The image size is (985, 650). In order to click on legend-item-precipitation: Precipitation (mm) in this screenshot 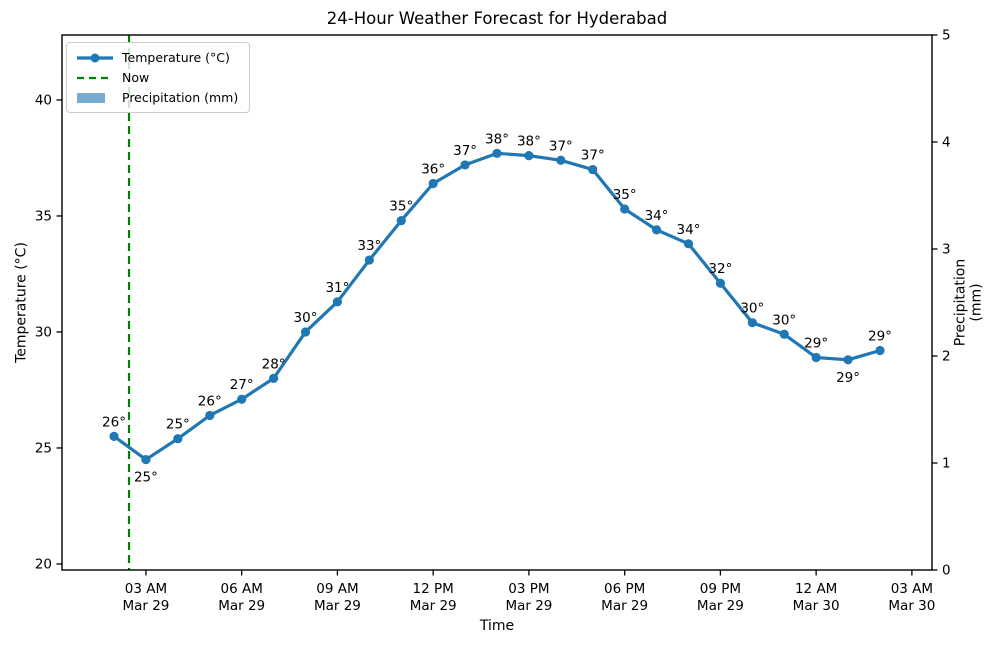, I will do `click(157, 97)`.